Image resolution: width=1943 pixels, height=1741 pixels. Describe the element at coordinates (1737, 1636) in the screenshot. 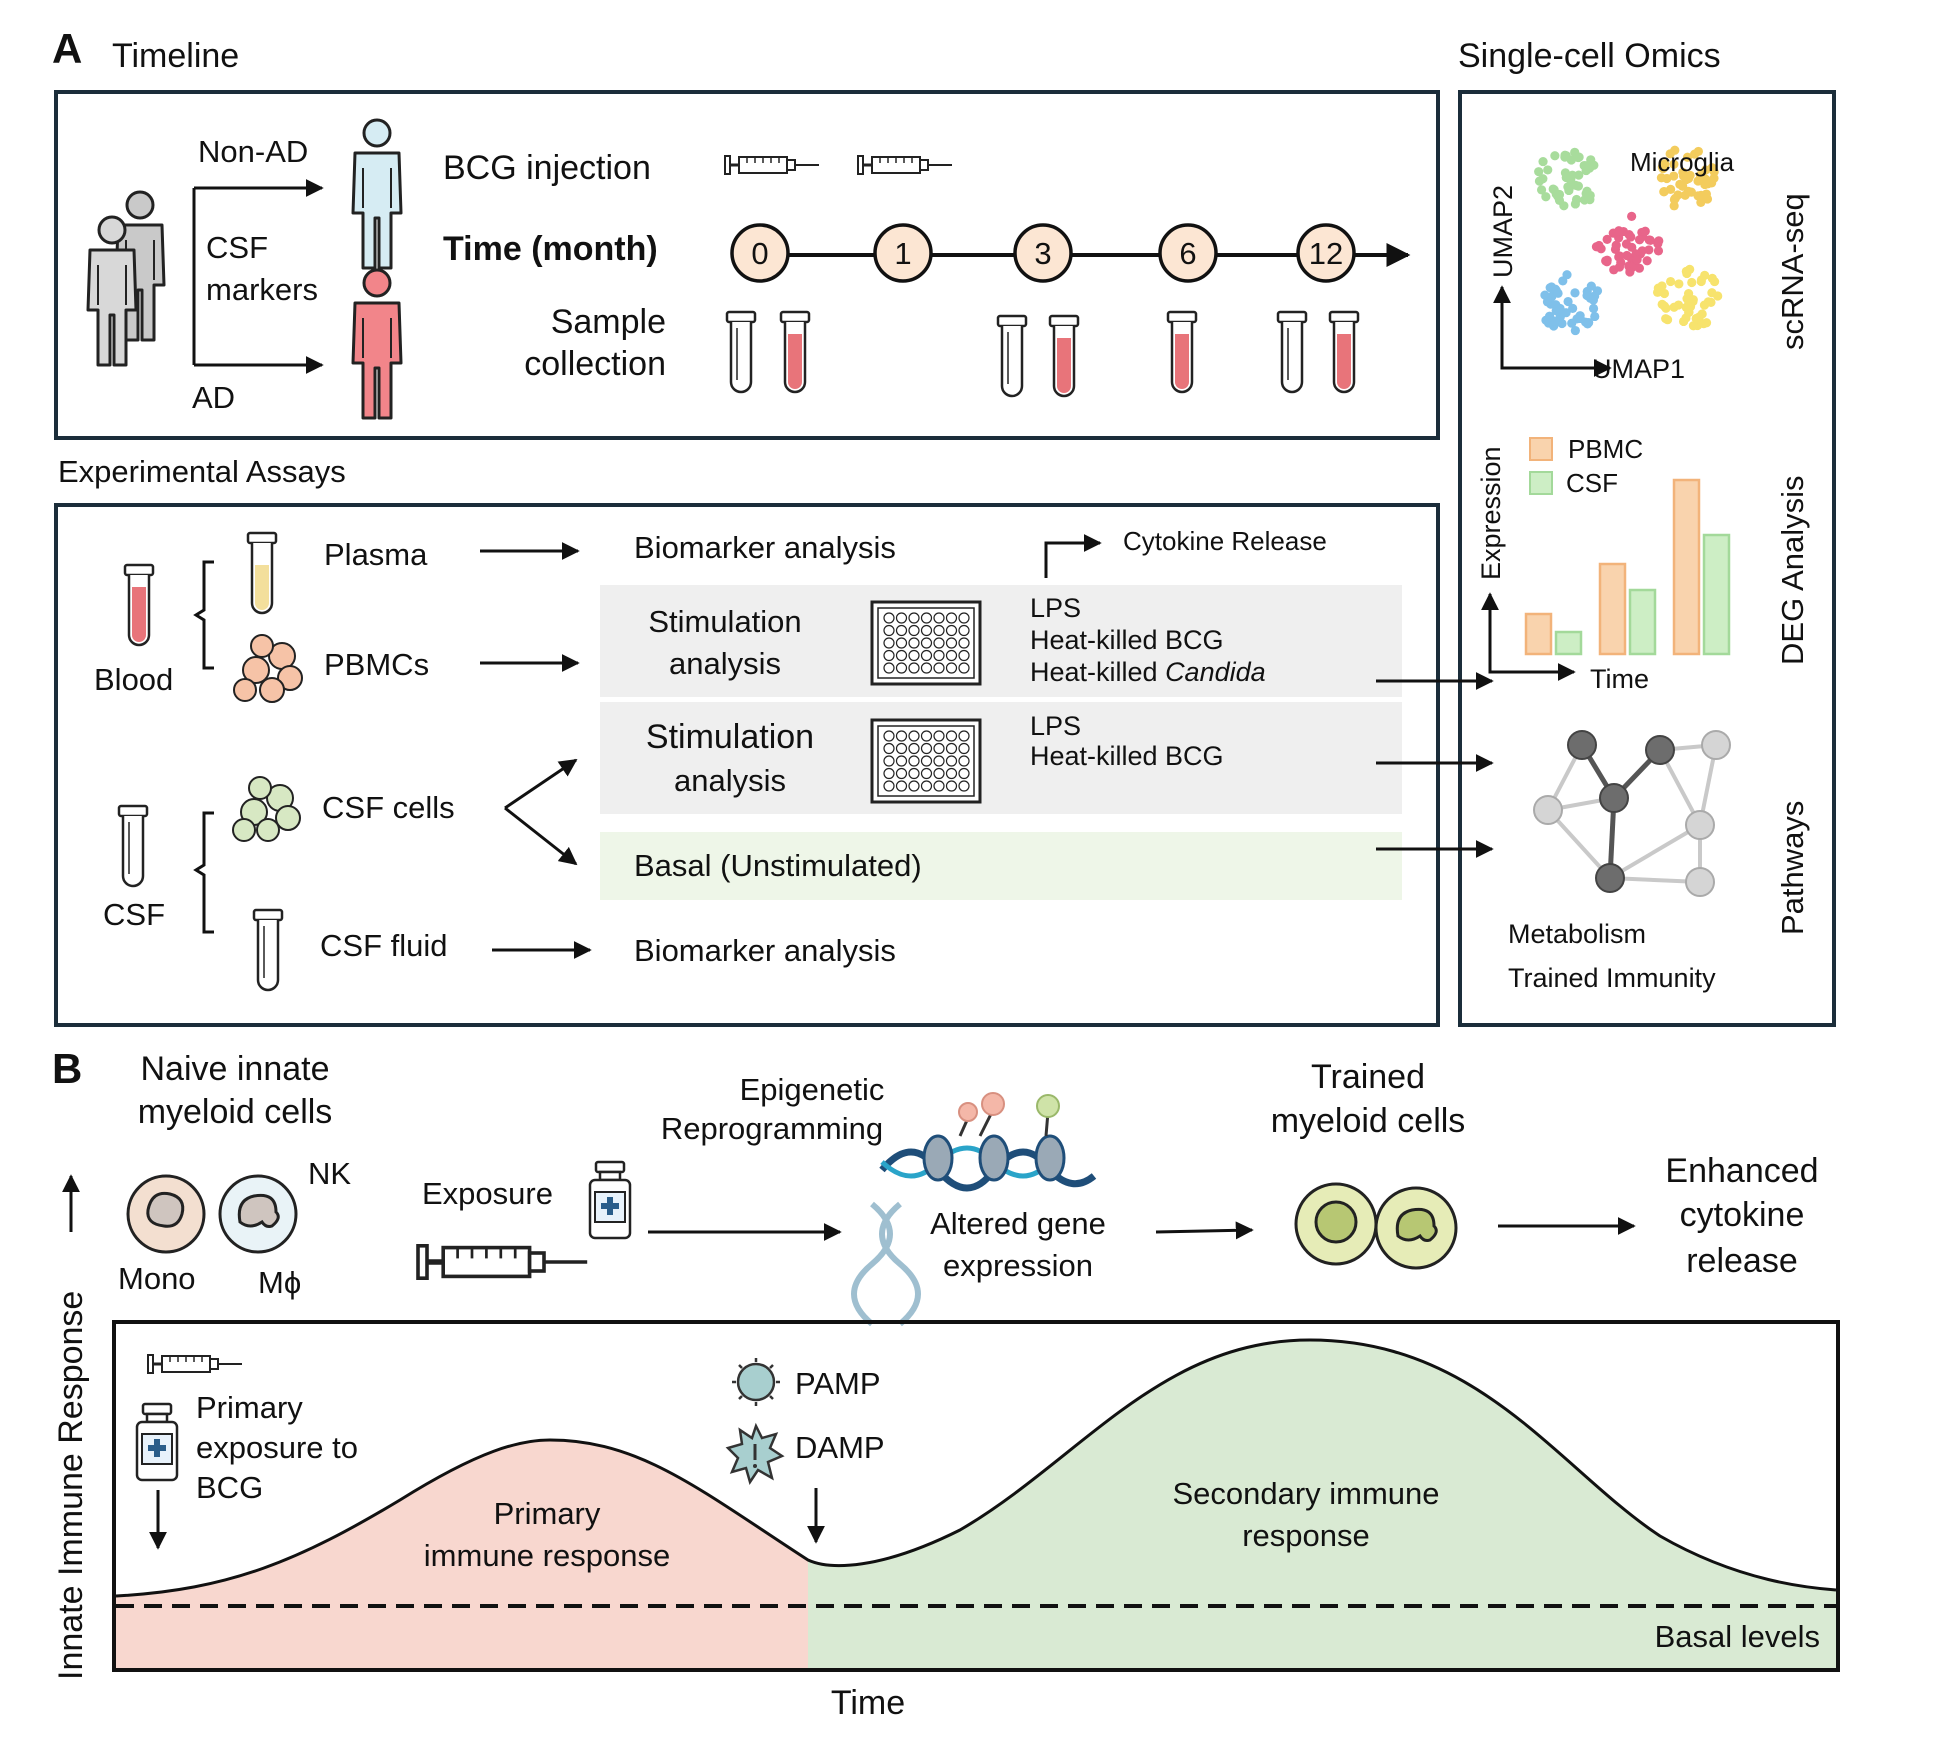

I see `basal-levels-label: Basal levels` at that location.